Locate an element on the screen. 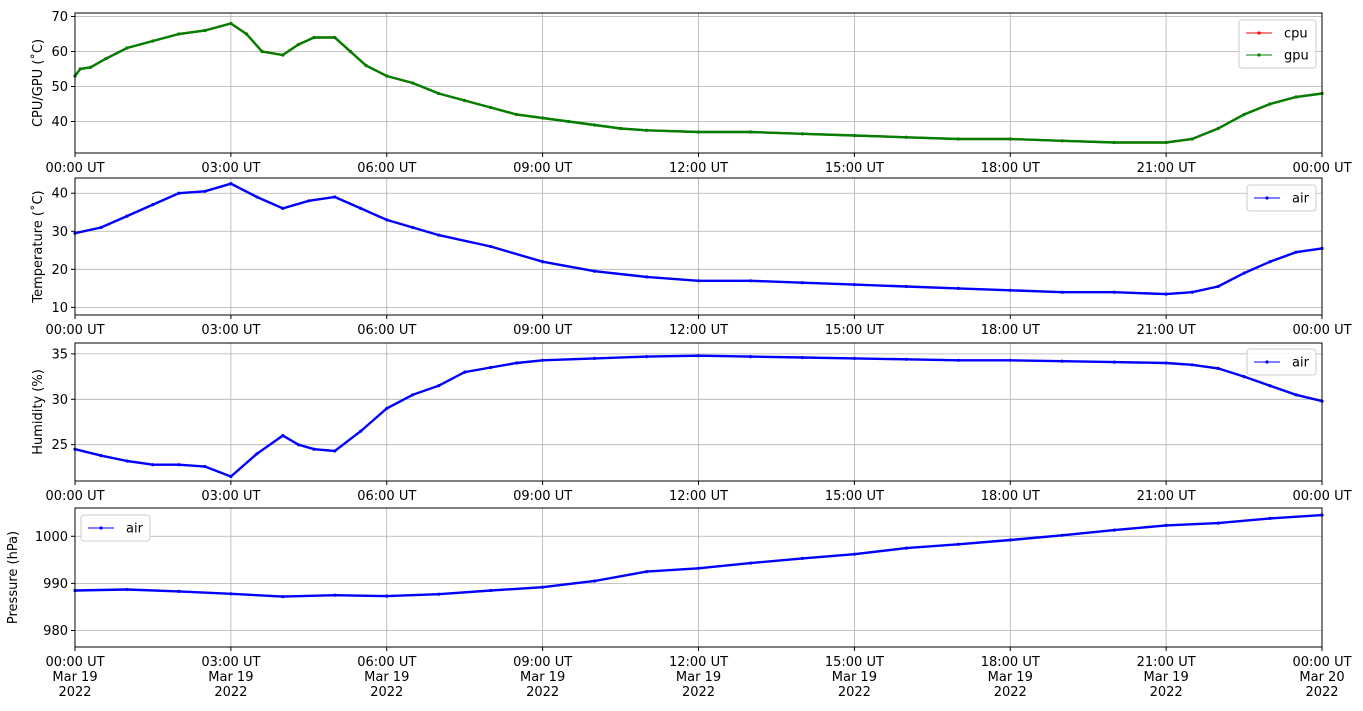 The height and width of the screenshot is (711, 1363). legend-label: gpu is located at coordinates (1296, 56).